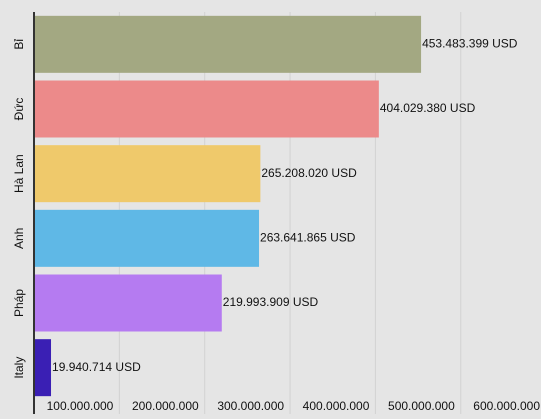  I want to click on x-tick-label: 400.000.000, so click(336, 406).